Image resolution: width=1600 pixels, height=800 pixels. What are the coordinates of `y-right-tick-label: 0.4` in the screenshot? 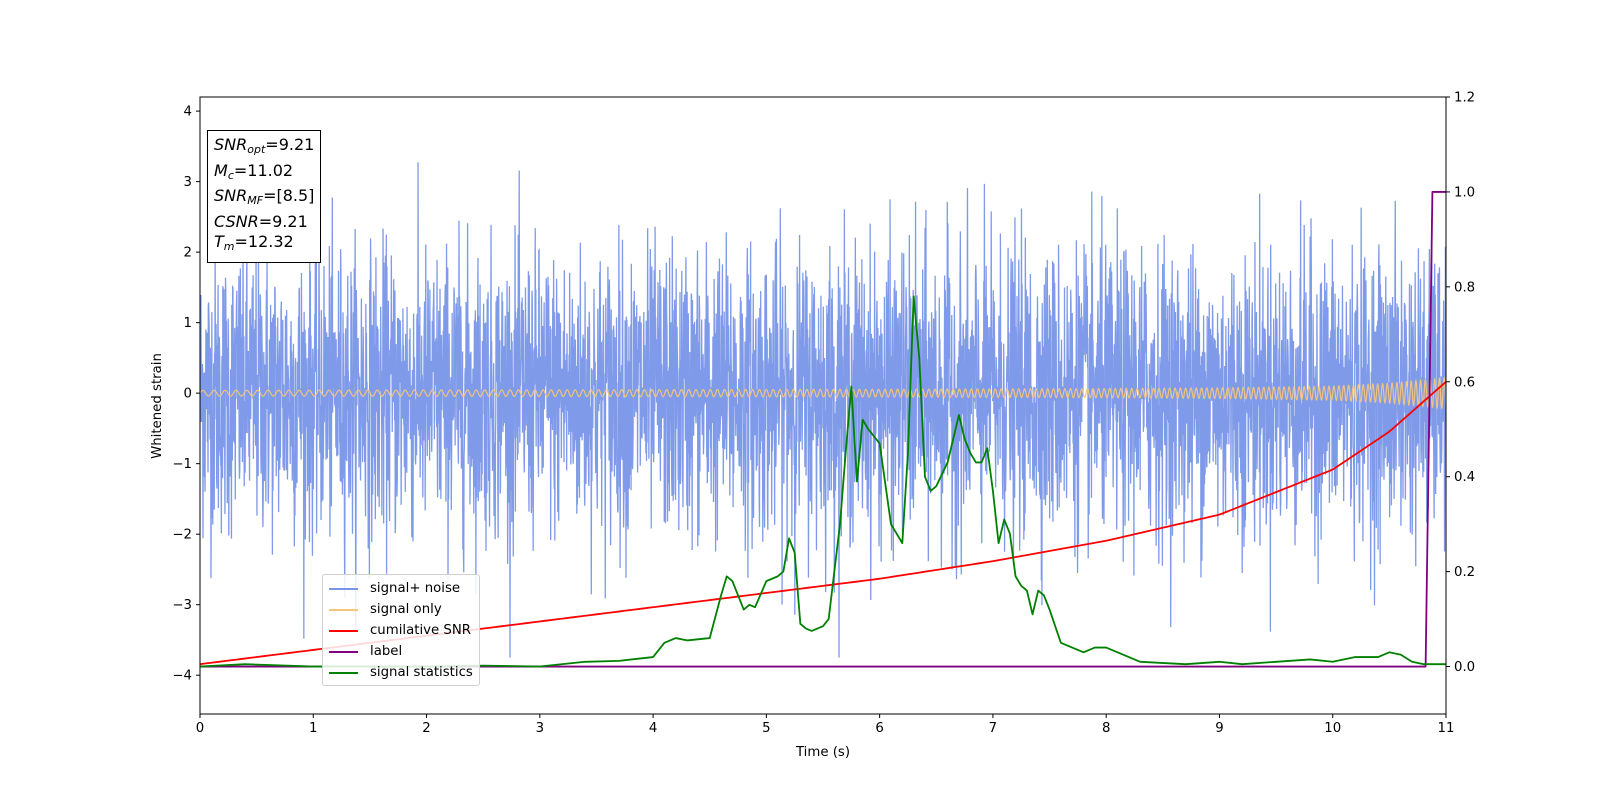 It's located at (1464, 477).